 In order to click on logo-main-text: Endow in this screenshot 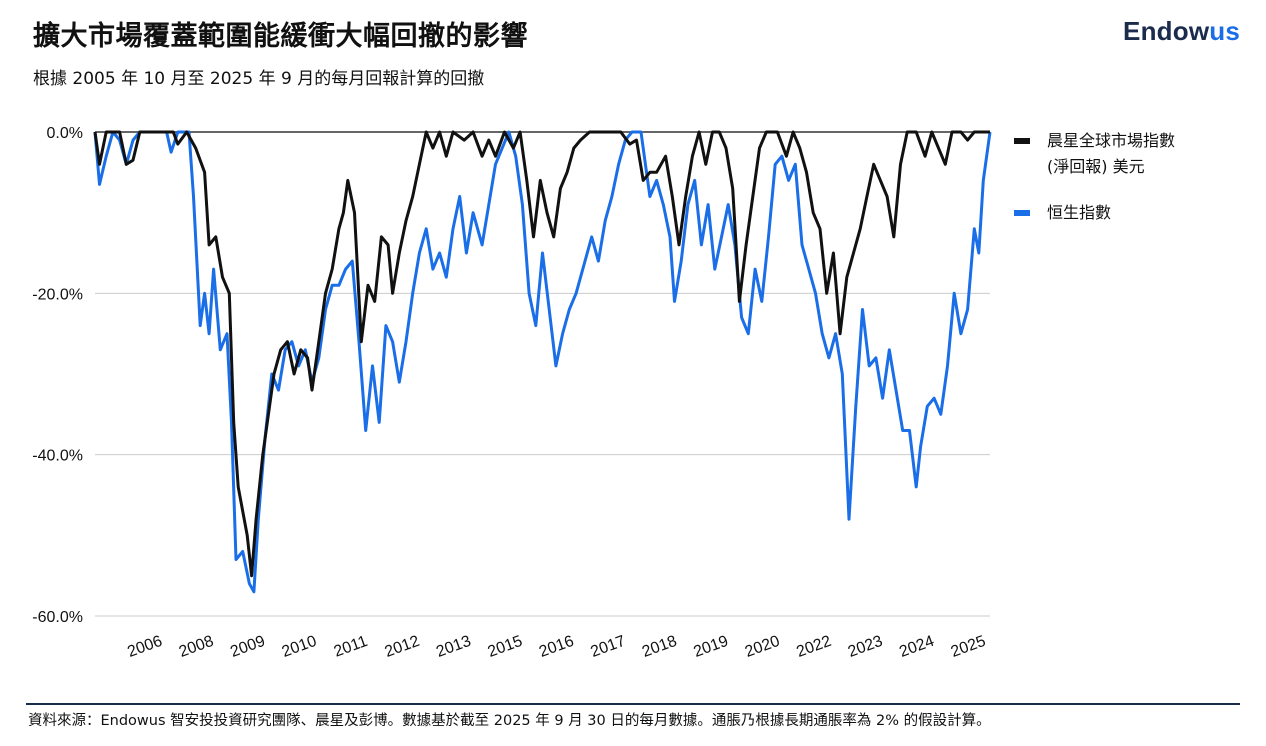, I will do `click(1166, 31)`.